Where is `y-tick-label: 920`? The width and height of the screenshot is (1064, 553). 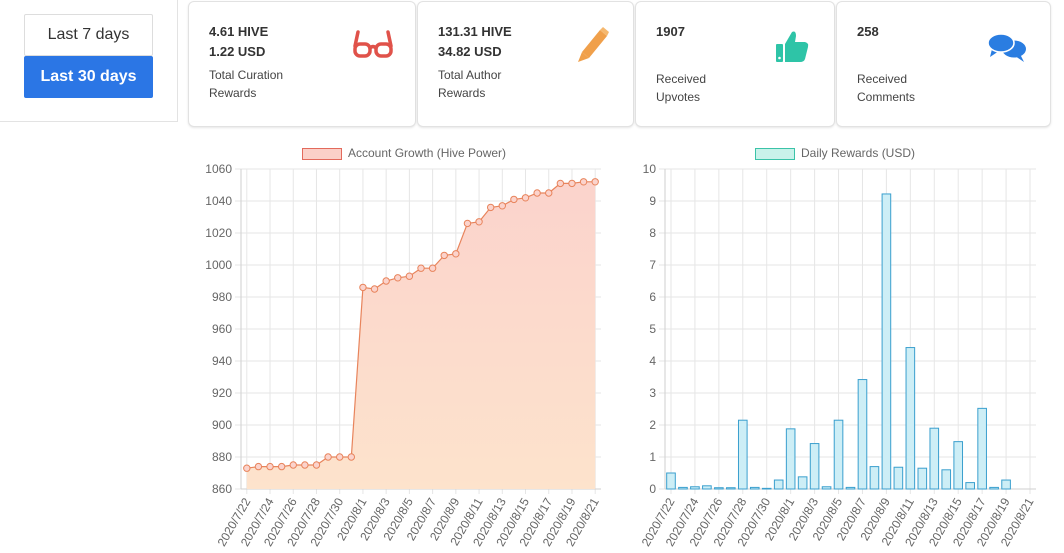 y-tick-label: 920 is located at coordinates (222, 393).